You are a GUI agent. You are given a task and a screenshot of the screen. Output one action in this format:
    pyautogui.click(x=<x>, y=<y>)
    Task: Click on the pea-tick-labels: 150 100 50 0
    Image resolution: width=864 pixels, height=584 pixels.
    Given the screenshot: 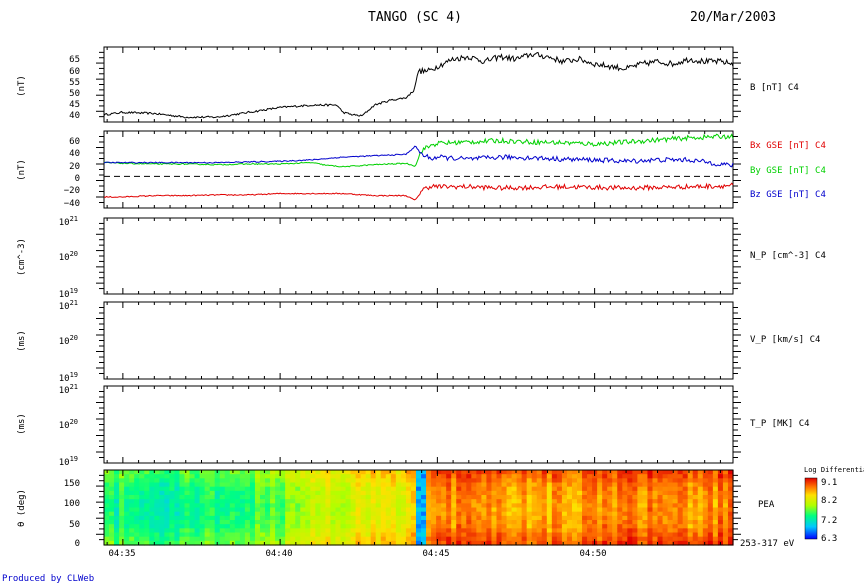 What is the action you would take?
    pyautogui.click(x=72, y=514)
    